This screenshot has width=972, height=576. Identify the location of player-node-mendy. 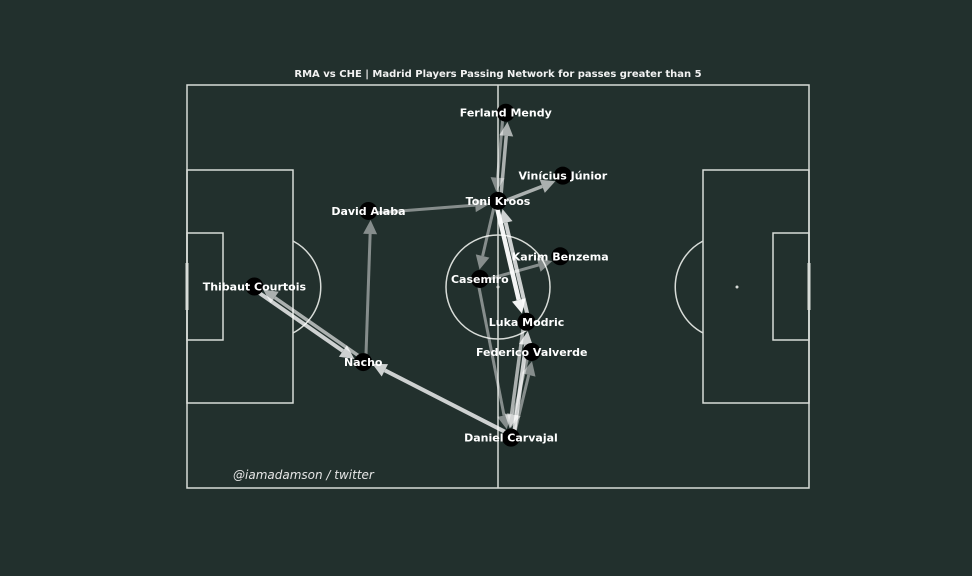
(505, 112).